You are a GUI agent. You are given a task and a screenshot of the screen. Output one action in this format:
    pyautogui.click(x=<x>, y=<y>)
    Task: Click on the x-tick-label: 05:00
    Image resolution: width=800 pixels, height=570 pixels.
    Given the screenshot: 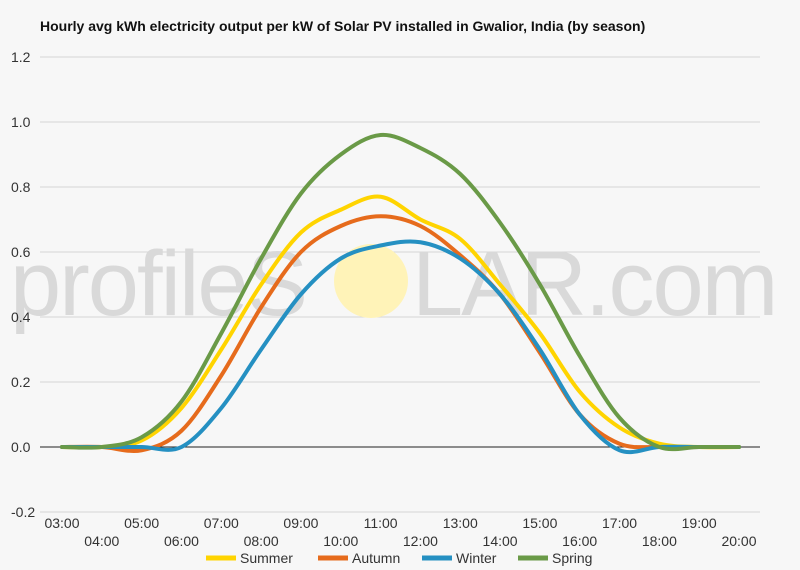 What is the action you would take?
    pyautogui.click(x=141, y=523)
    